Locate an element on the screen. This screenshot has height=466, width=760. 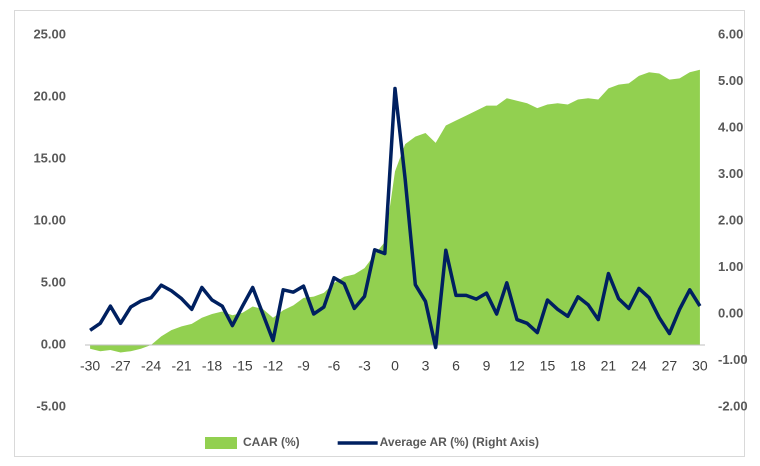
x-tick-label: -27 is located at coordinates (120, 366).